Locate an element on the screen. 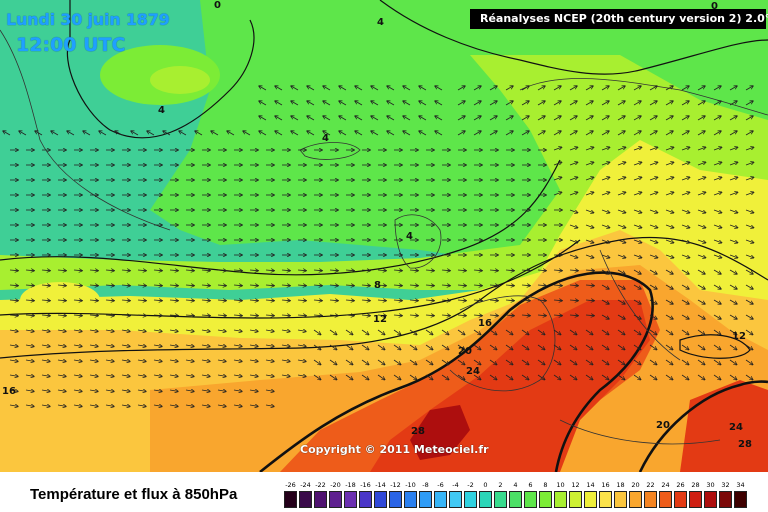 This screenshot has height=512, width=768. copyright-notice: Copyright © 2011 Meteociel.fr is located at coordinates (394, 449).